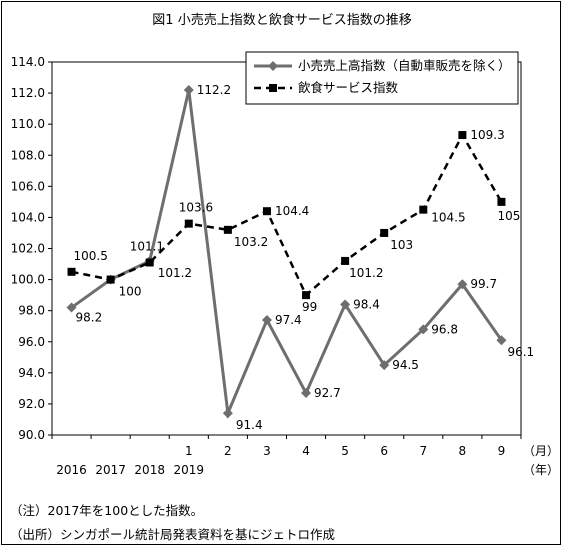 Image resolution: width=564 pixels, height=548 pixels. Describe the element at coordinates (228, 451) in the screenshot. I see `x-tick-label-month: 2` at that location.